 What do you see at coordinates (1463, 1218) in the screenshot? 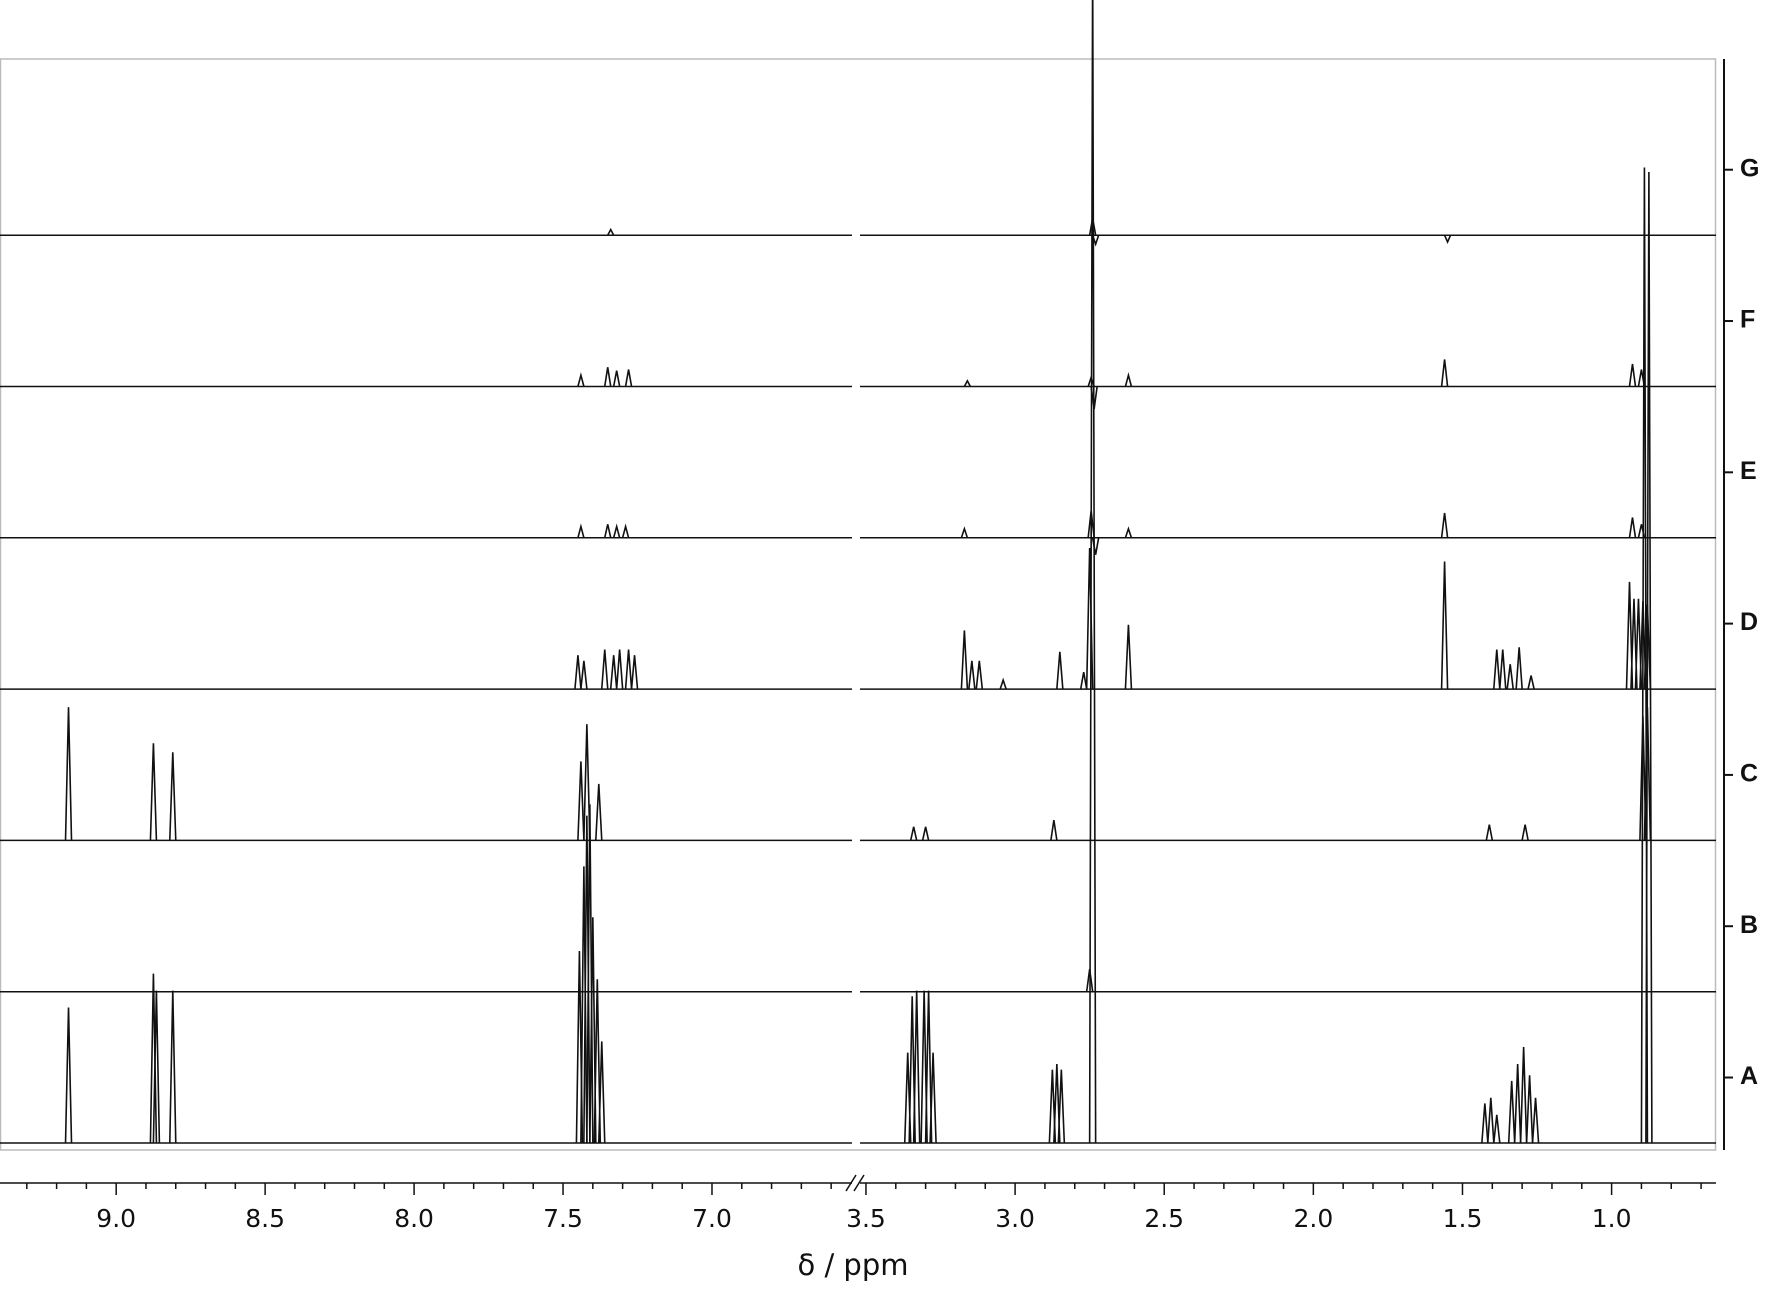
I see `x-tick-label: 1.5` at bounding box center [1463, 1218].